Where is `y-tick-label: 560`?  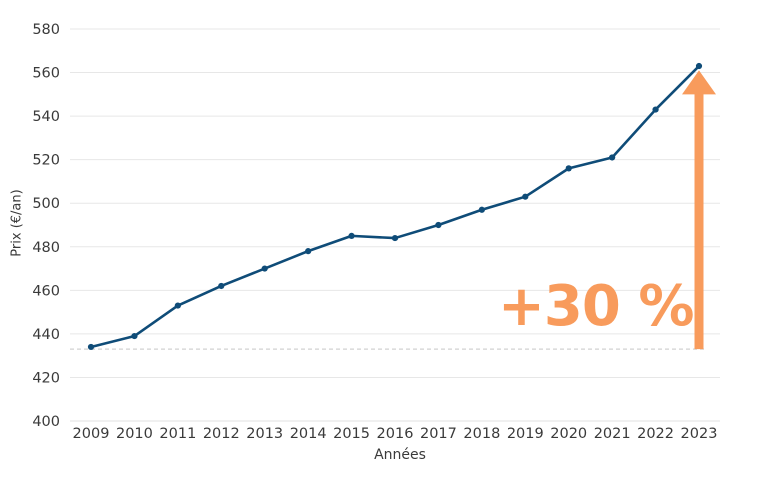 y-tick-label: 560 is located at coordinates (46, 74).